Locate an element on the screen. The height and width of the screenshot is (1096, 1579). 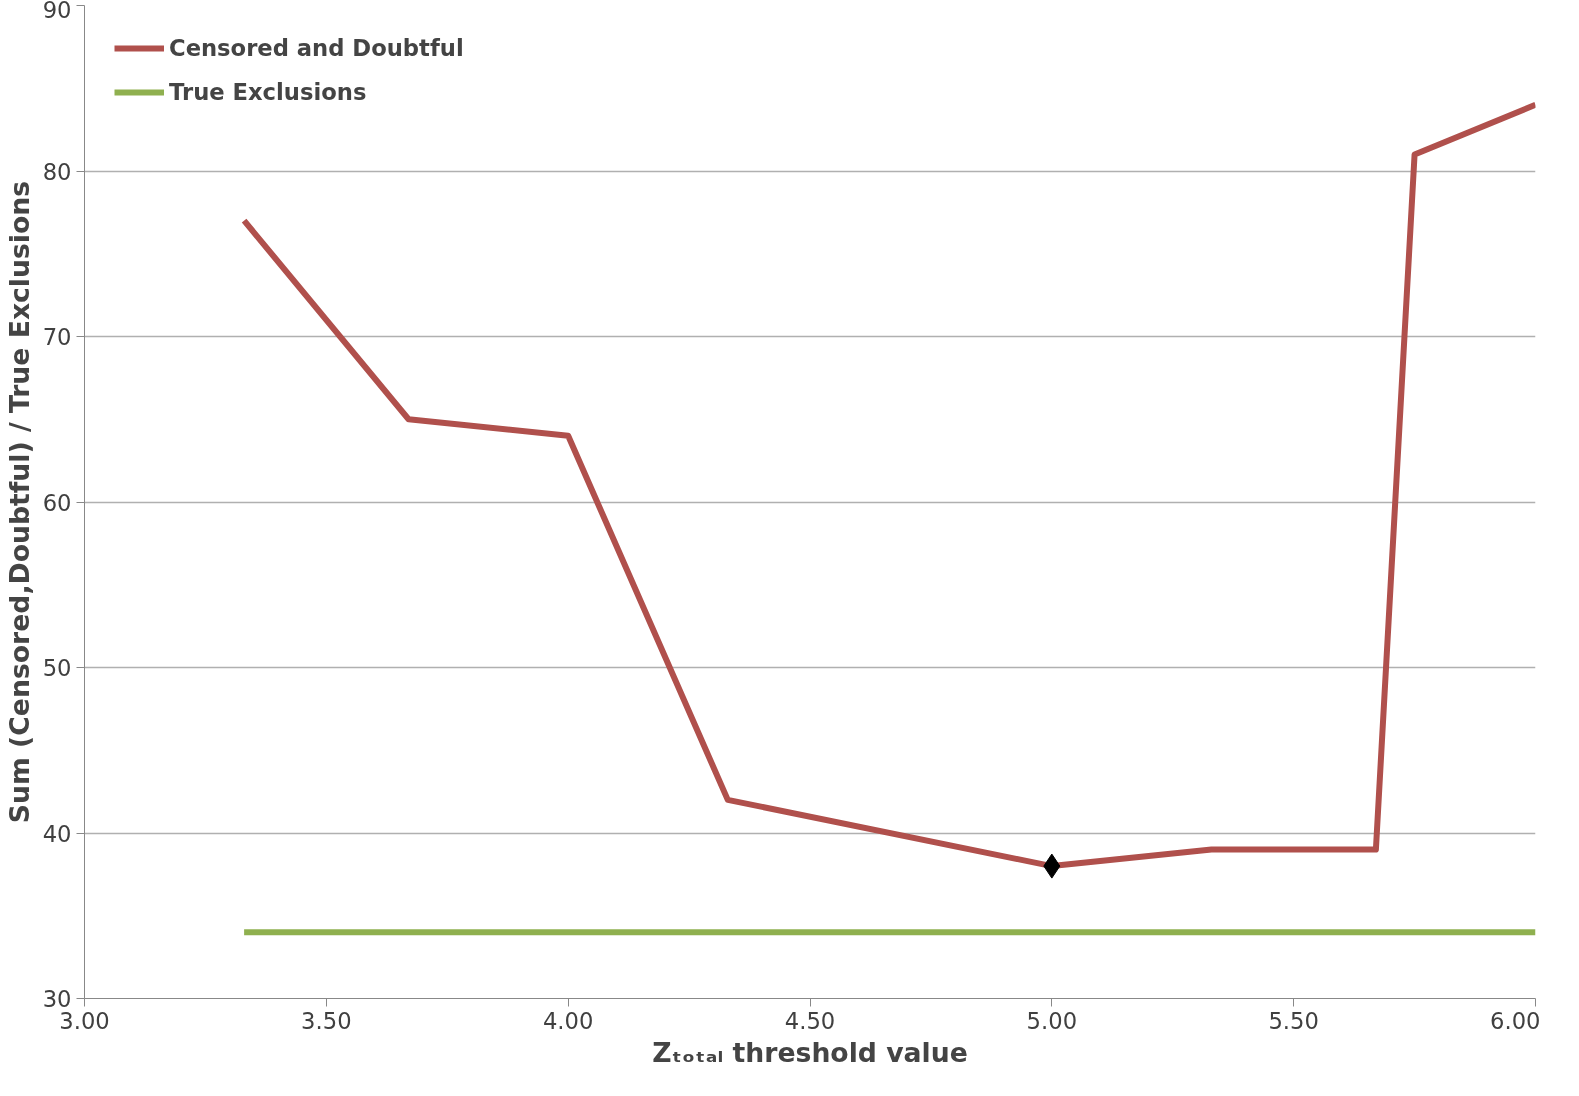
y-tick-label: 50 is located at coordinates (57, 668).